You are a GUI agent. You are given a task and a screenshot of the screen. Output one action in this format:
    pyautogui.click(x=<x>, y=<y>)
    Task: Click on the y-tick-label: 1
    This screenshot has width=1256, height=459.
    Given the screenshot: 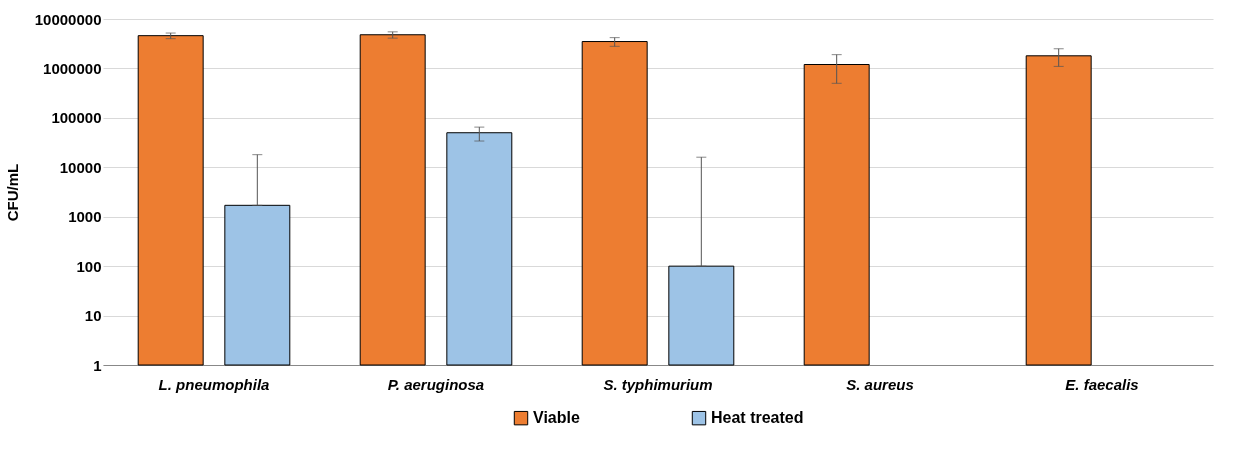 What is the action you would take?
    pyautogui.click(x=97, y=365)
    